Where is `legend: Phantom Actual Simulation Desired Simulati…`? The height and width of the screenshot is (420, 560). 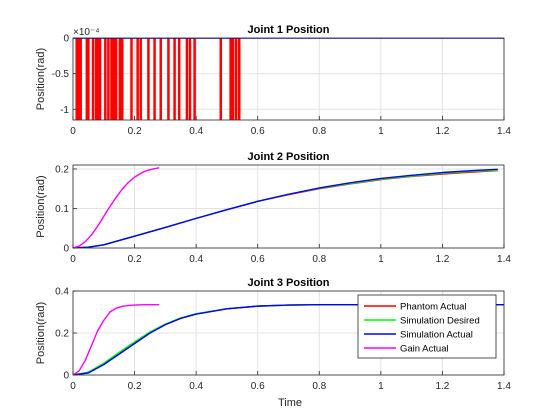
legend: Phantom Actual Simulation Desired Simulati… is located at coordinates (427, 326).